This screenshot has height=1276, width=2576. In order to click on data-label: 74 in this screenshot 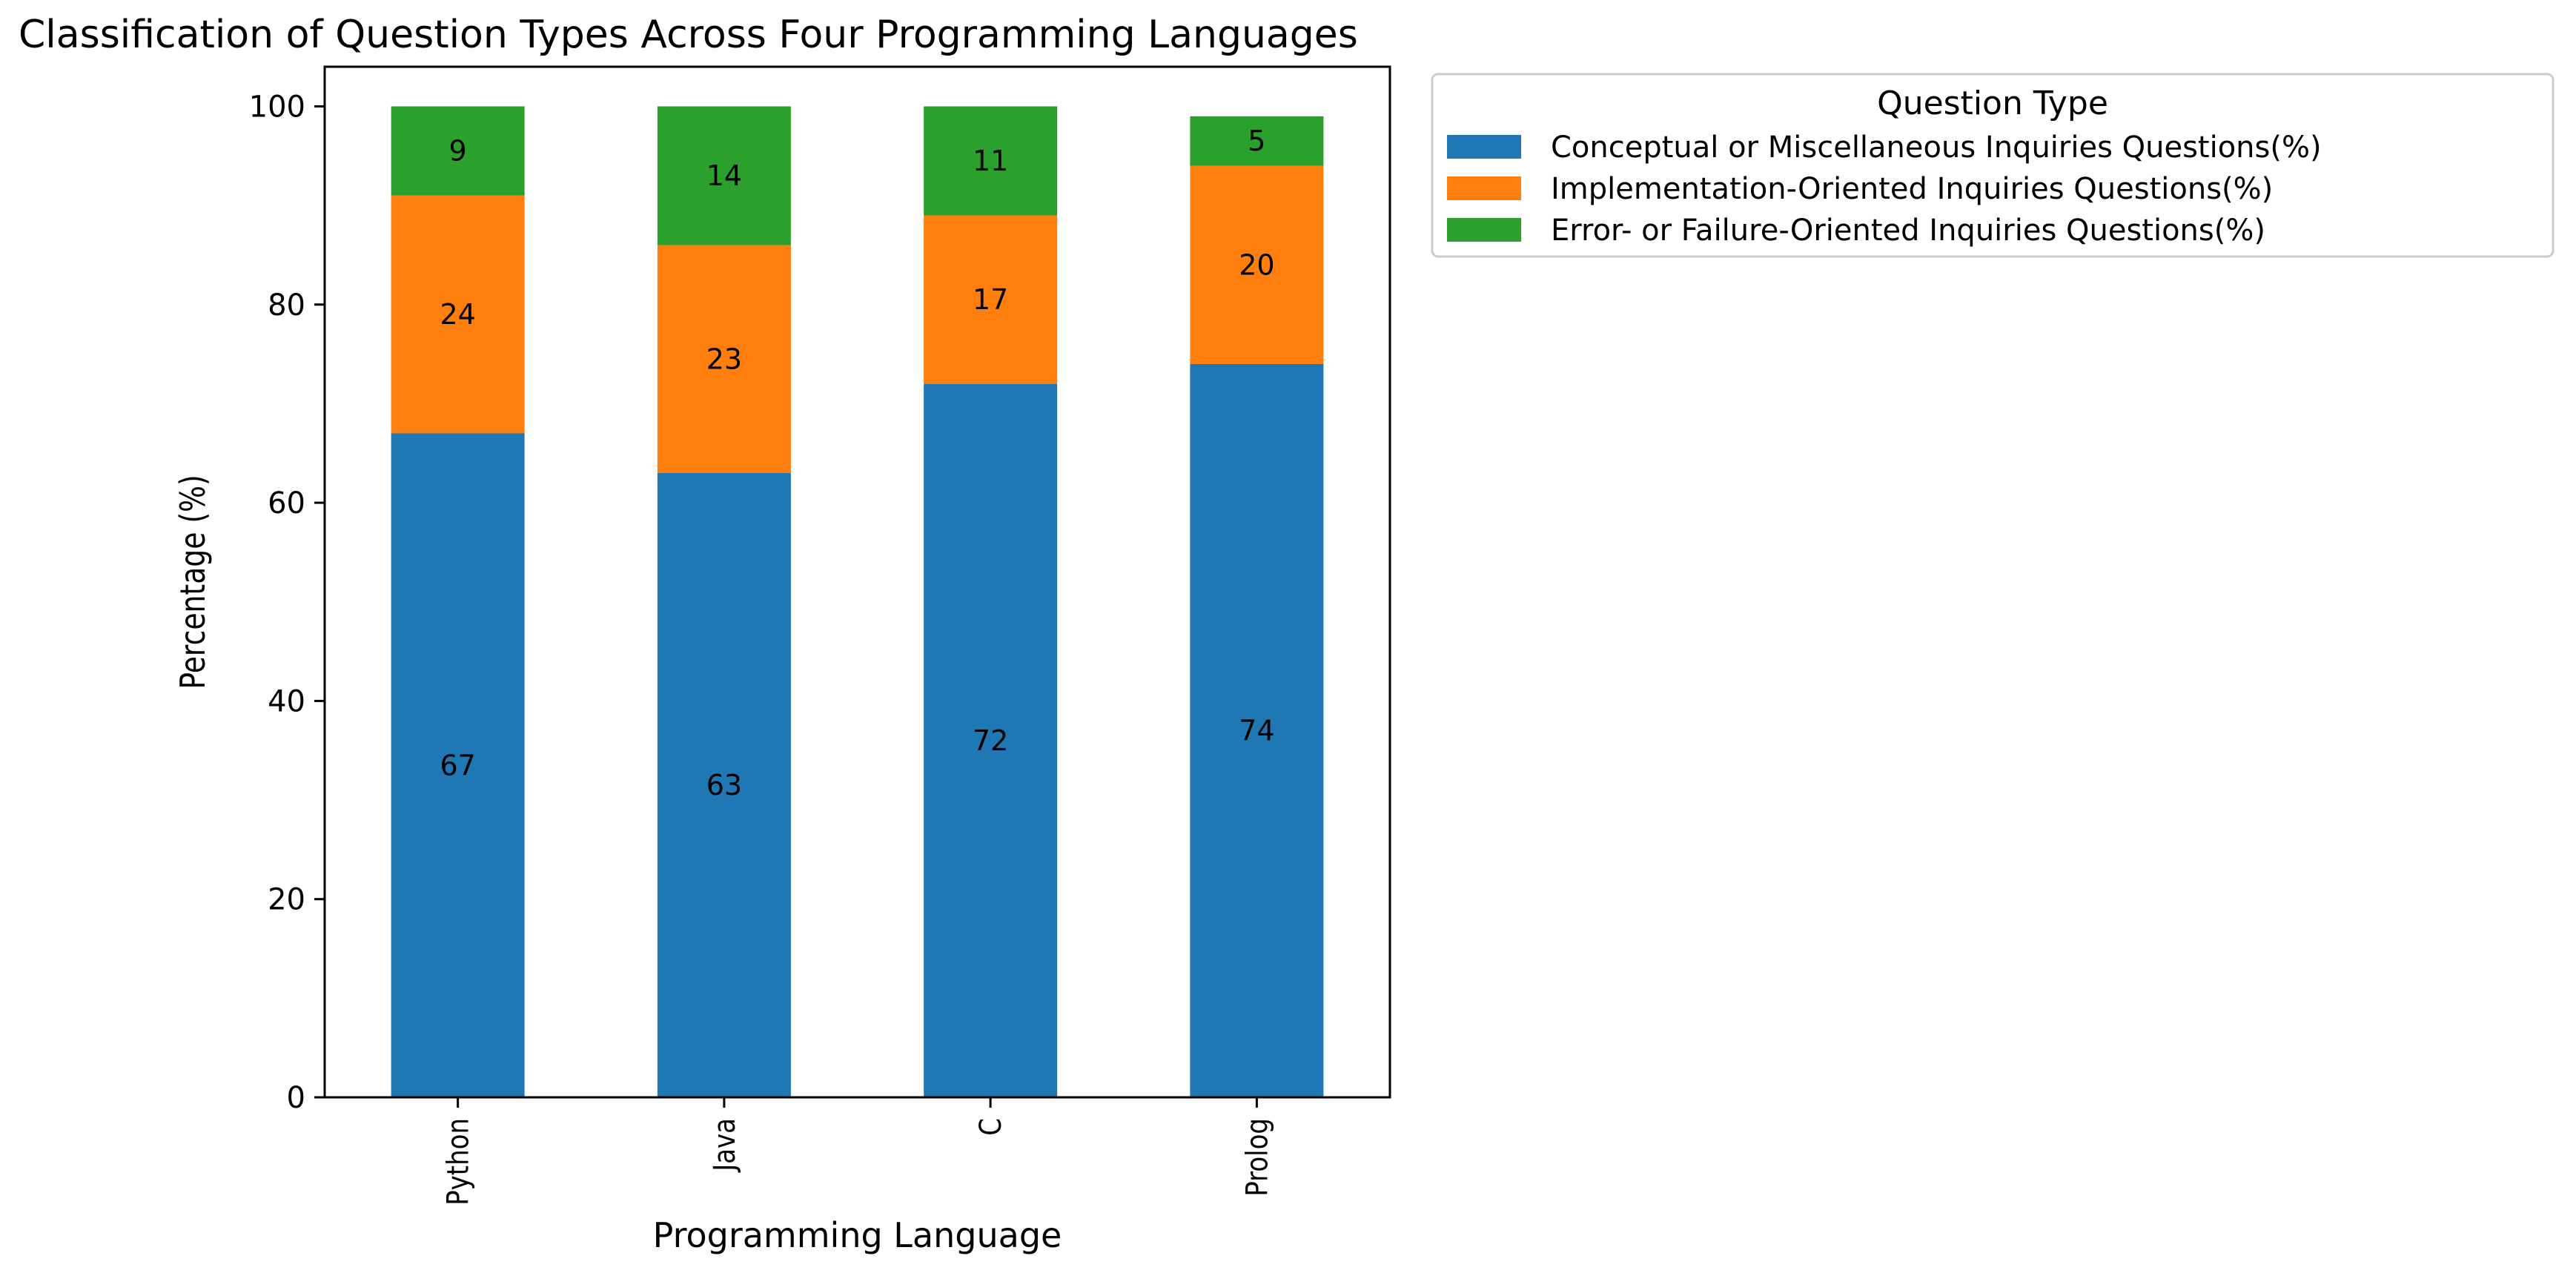, I will do `click(1256, 730)`.